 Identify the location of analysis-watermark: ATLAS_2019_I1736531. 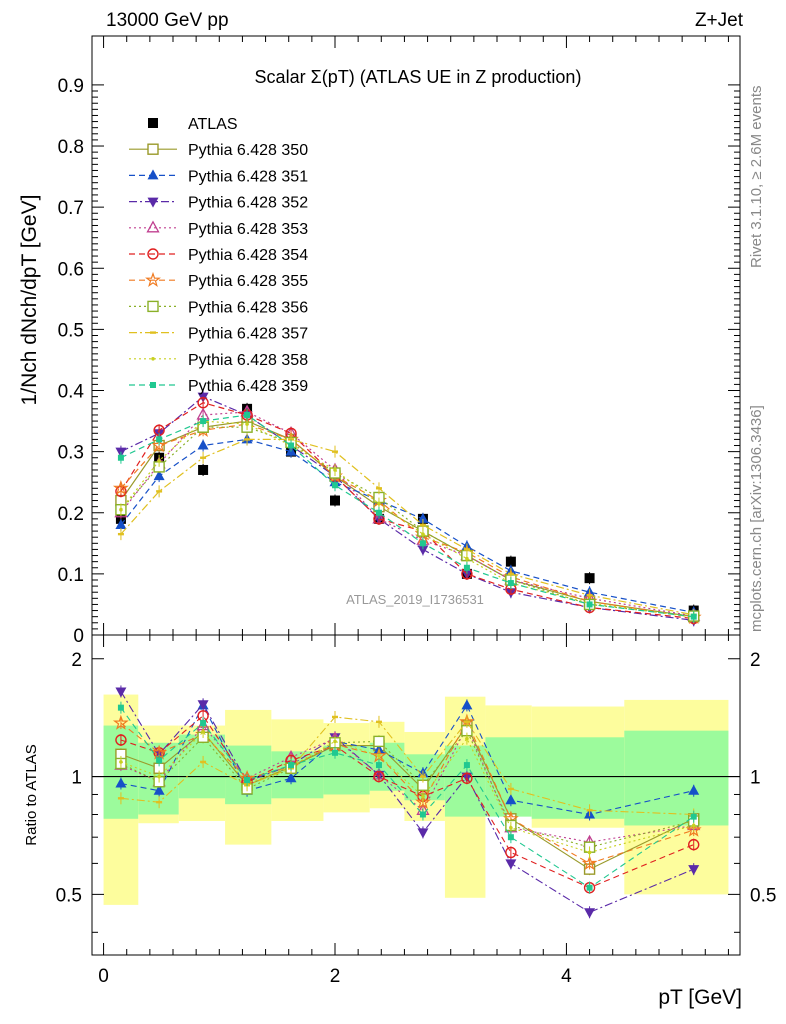
(415, 599).